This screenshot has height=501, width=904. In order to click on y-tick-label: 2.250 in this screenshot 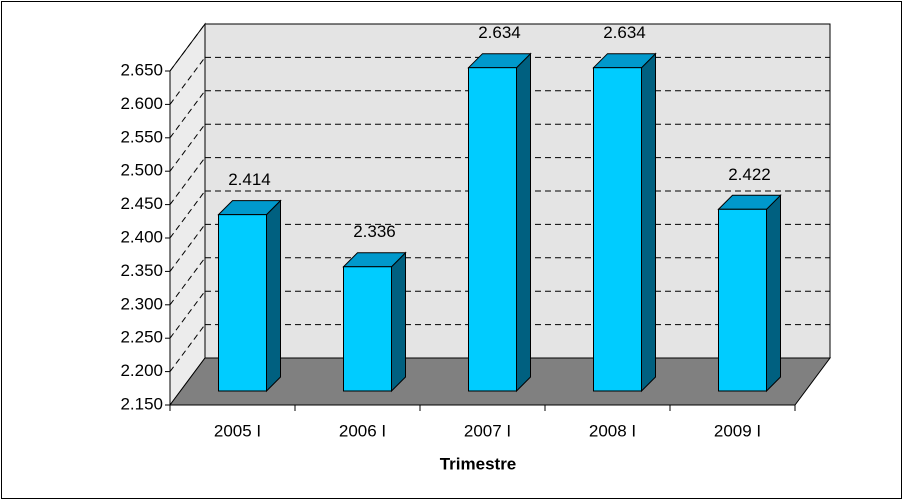, I will do `click(141, 337)`.